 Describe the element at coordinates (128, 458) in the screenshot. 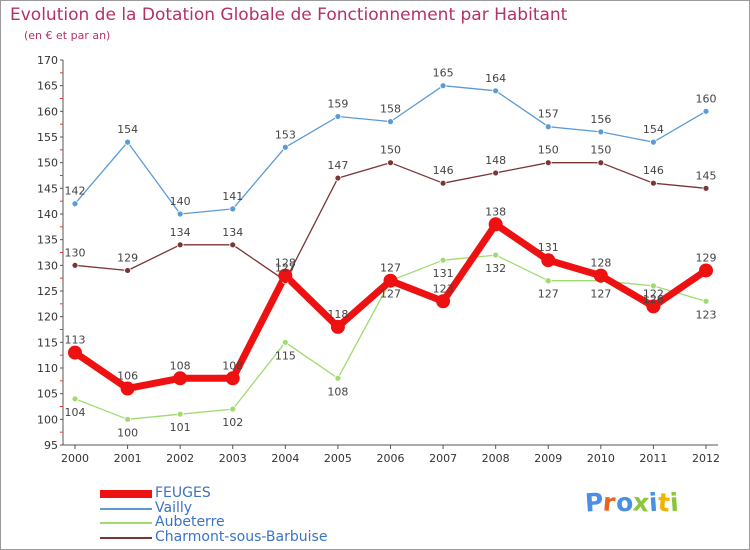

I see `x-tick-label: 2001` at that location.